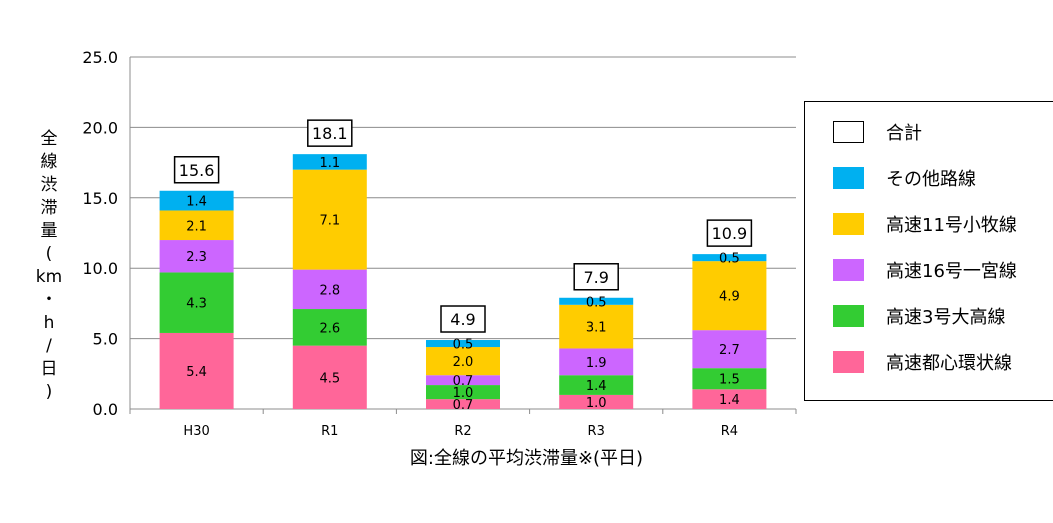  I want to click on legend-item: 高速都心環状線, so click(922, 362).